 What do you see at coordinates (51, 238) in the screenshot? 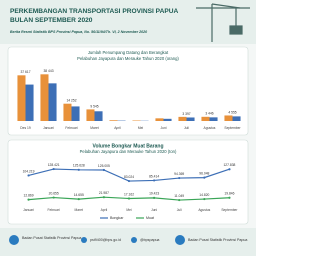
I see `footer-org: Badan Pusat Statistik Provinsi Papua` at bounding box center [51, 238].